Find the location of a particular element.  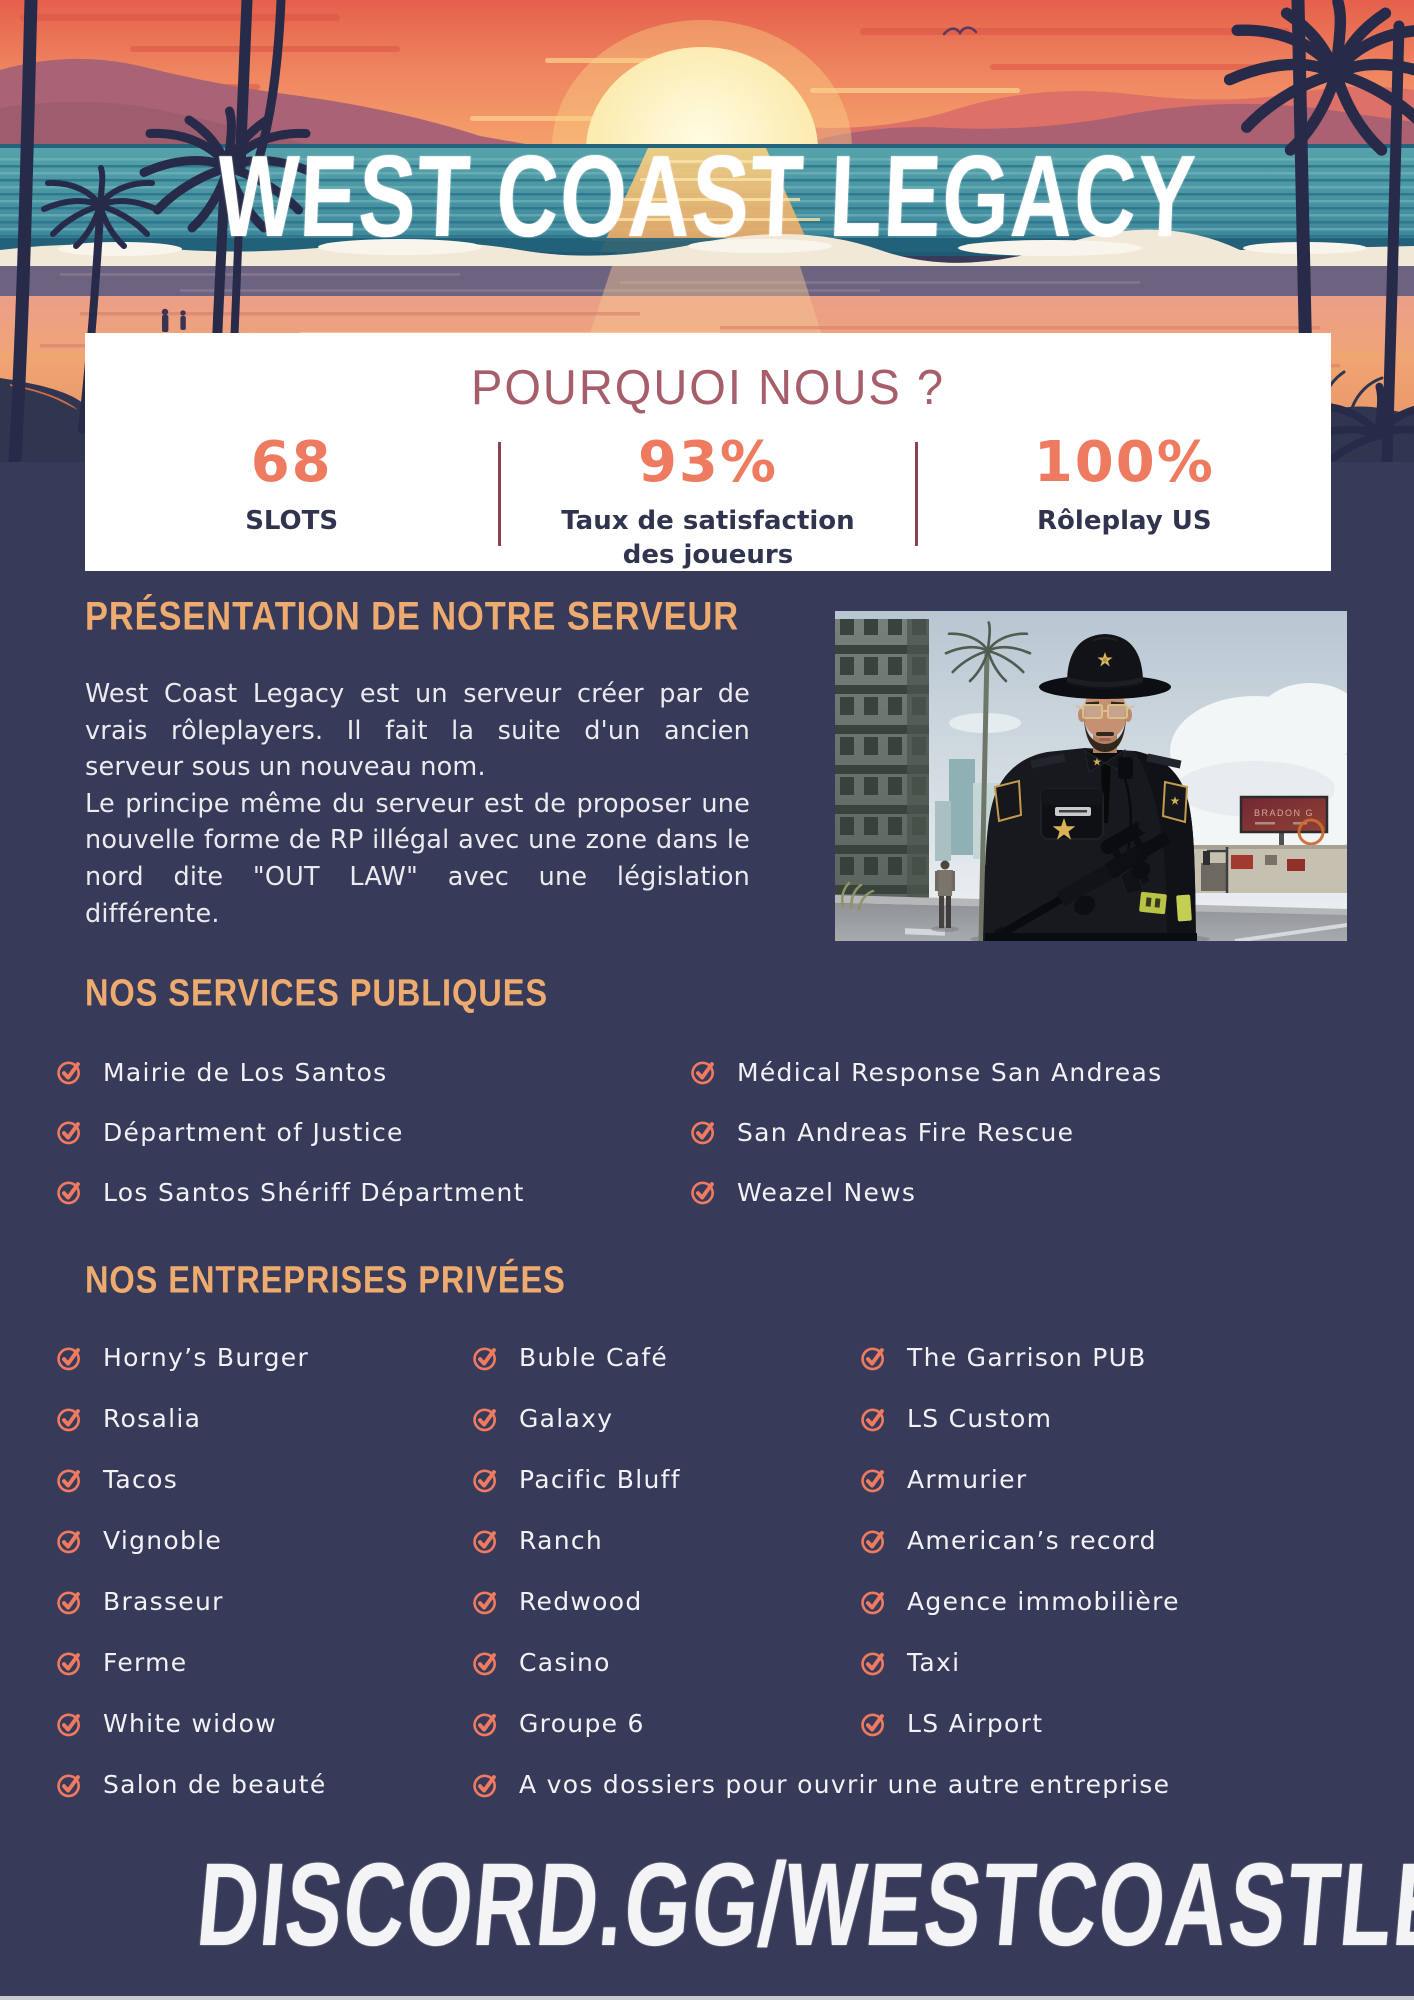

list-item-label: Horny’s Burger is located at coordinates (206, 1357).